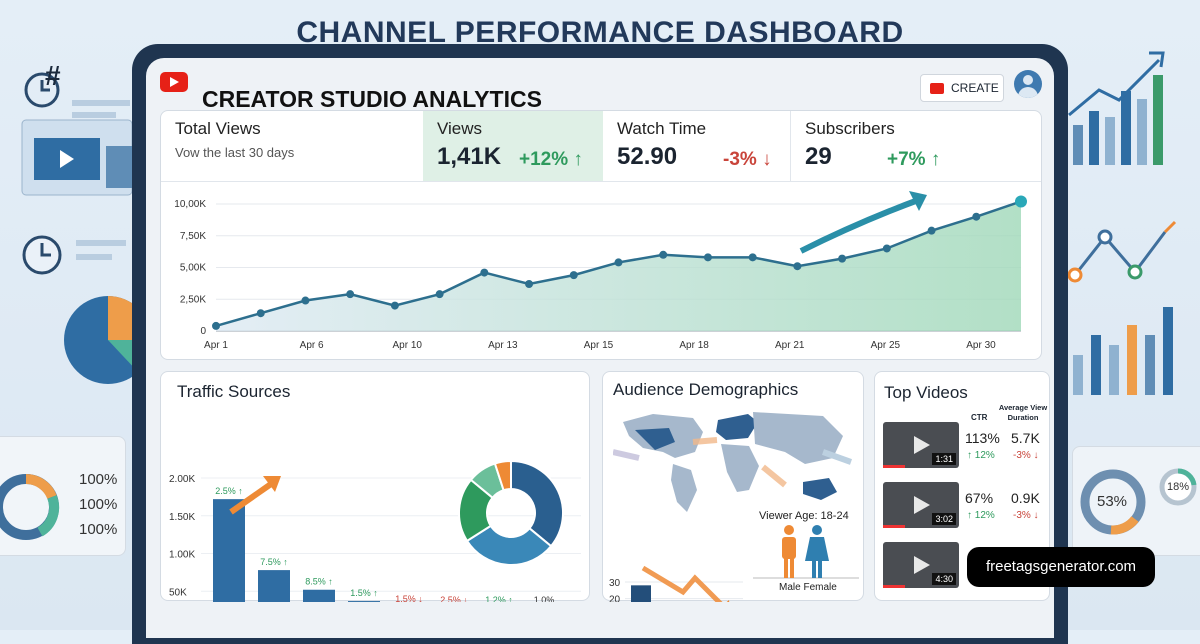 The image size is (1200, 644). I want to click on gender-chart, so click(806, 552).